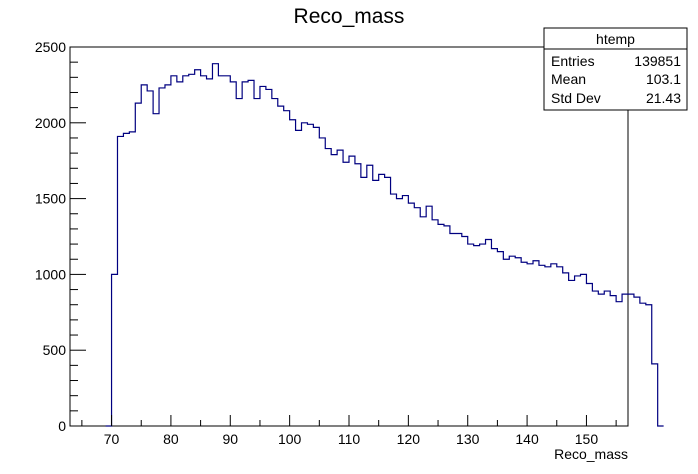 The image size is (698, 474). Describe the element at coordinates (50, 274) in the screenshot. I see `y-tick-label: 1000` at that location.